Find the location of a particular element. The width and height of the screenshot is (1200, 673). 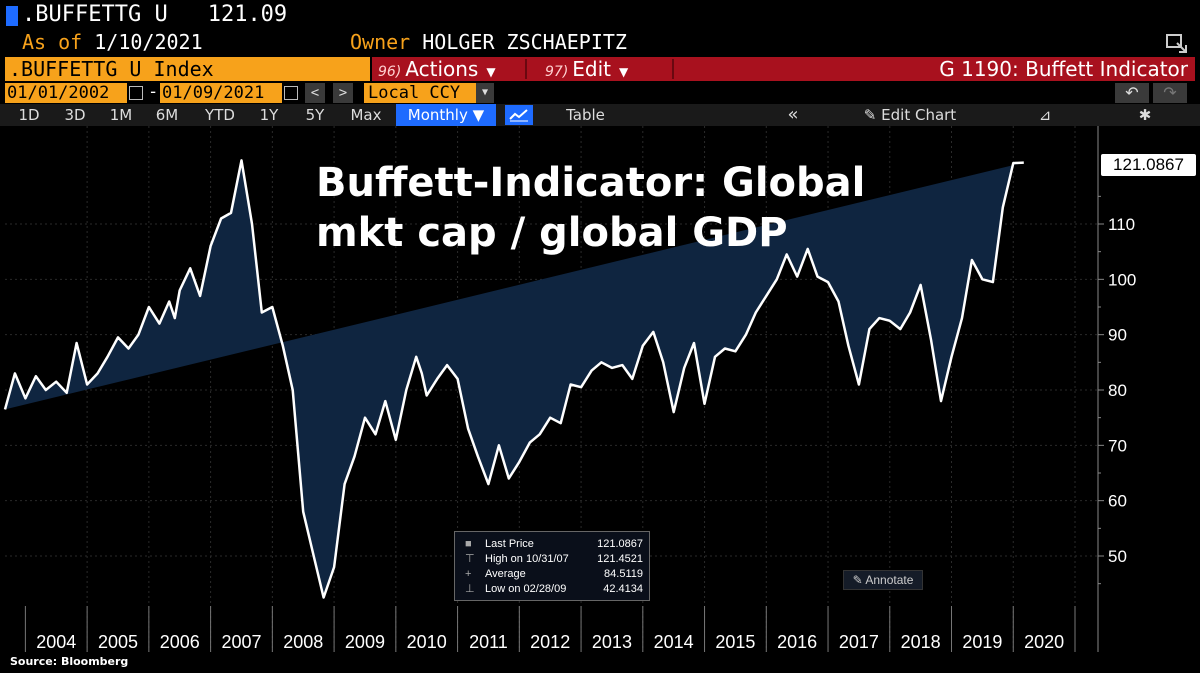

ticker-line: .BUFFETTG U 121.09 is located at coordinates (154, 14).